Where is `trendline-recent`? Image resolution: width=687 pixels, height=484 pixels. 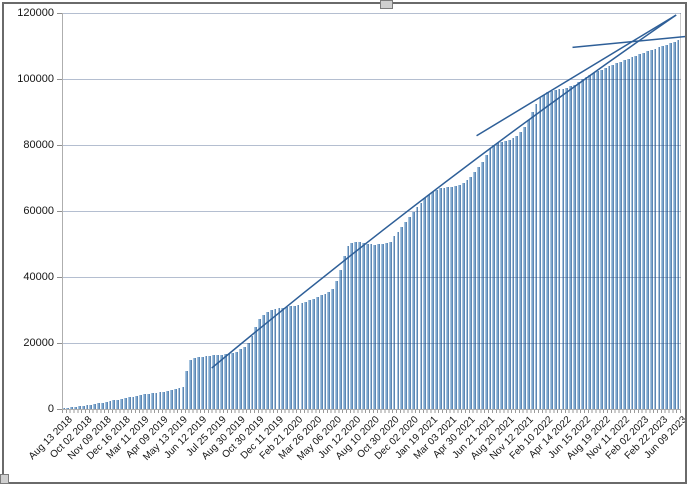
trendline-recent is located at coordinates (576, 75).